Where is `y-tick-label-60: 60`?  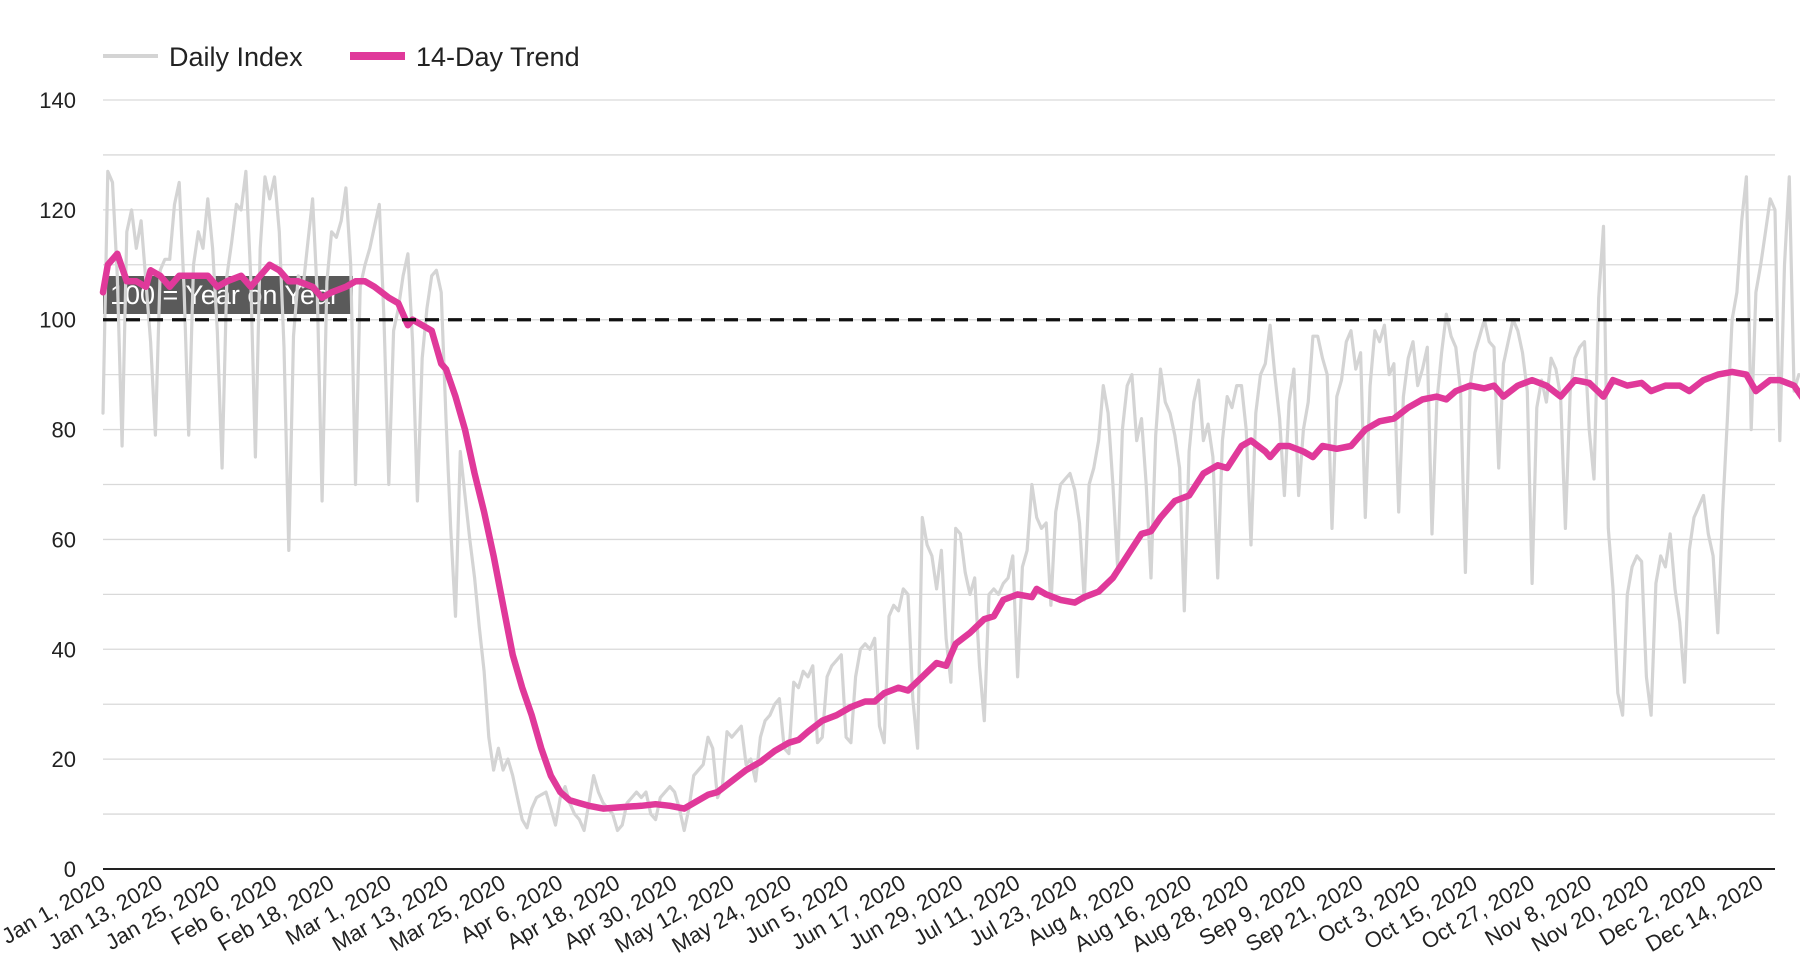 y-tick-label-60: 60 is located at coordinates (64, 539).